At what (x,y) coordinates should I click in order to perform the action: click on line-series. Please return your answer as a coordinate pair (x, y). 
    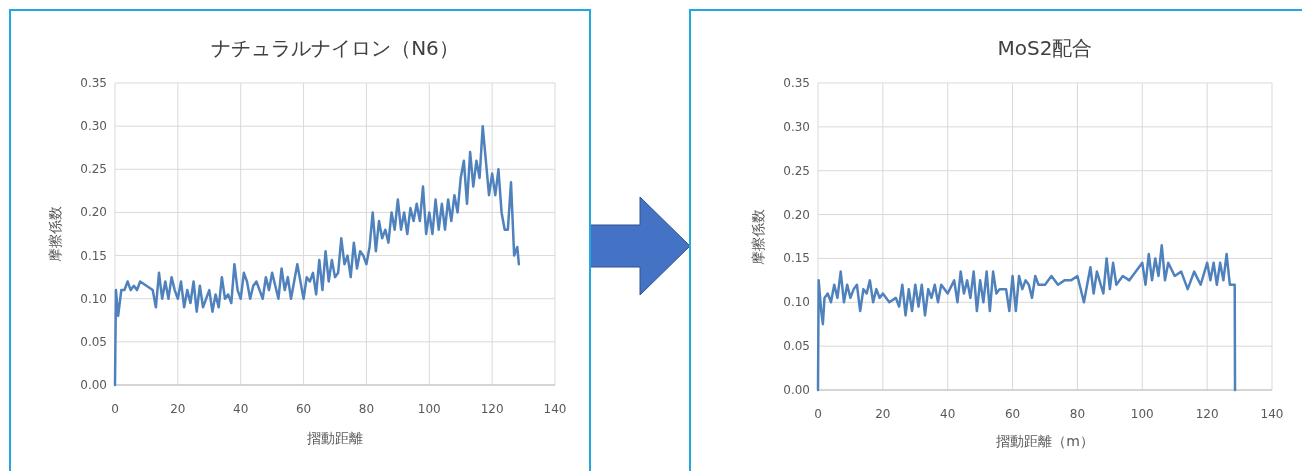
    Looking at the image, I should click on (1026, 318).